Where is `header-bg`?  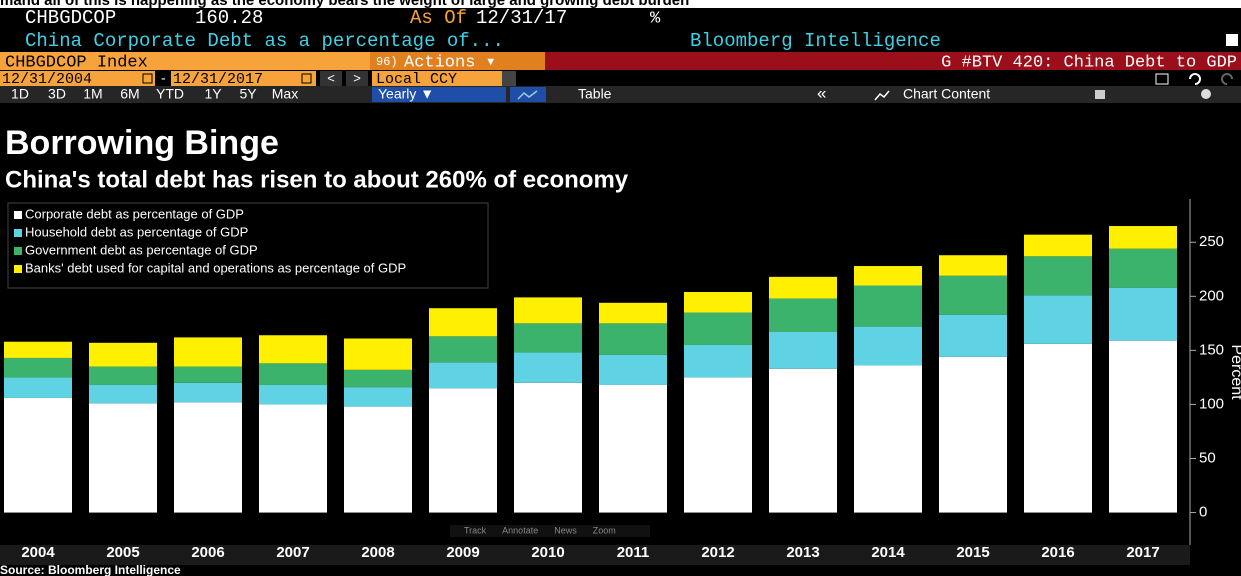 header-bg is located at coordinates (620, 30).